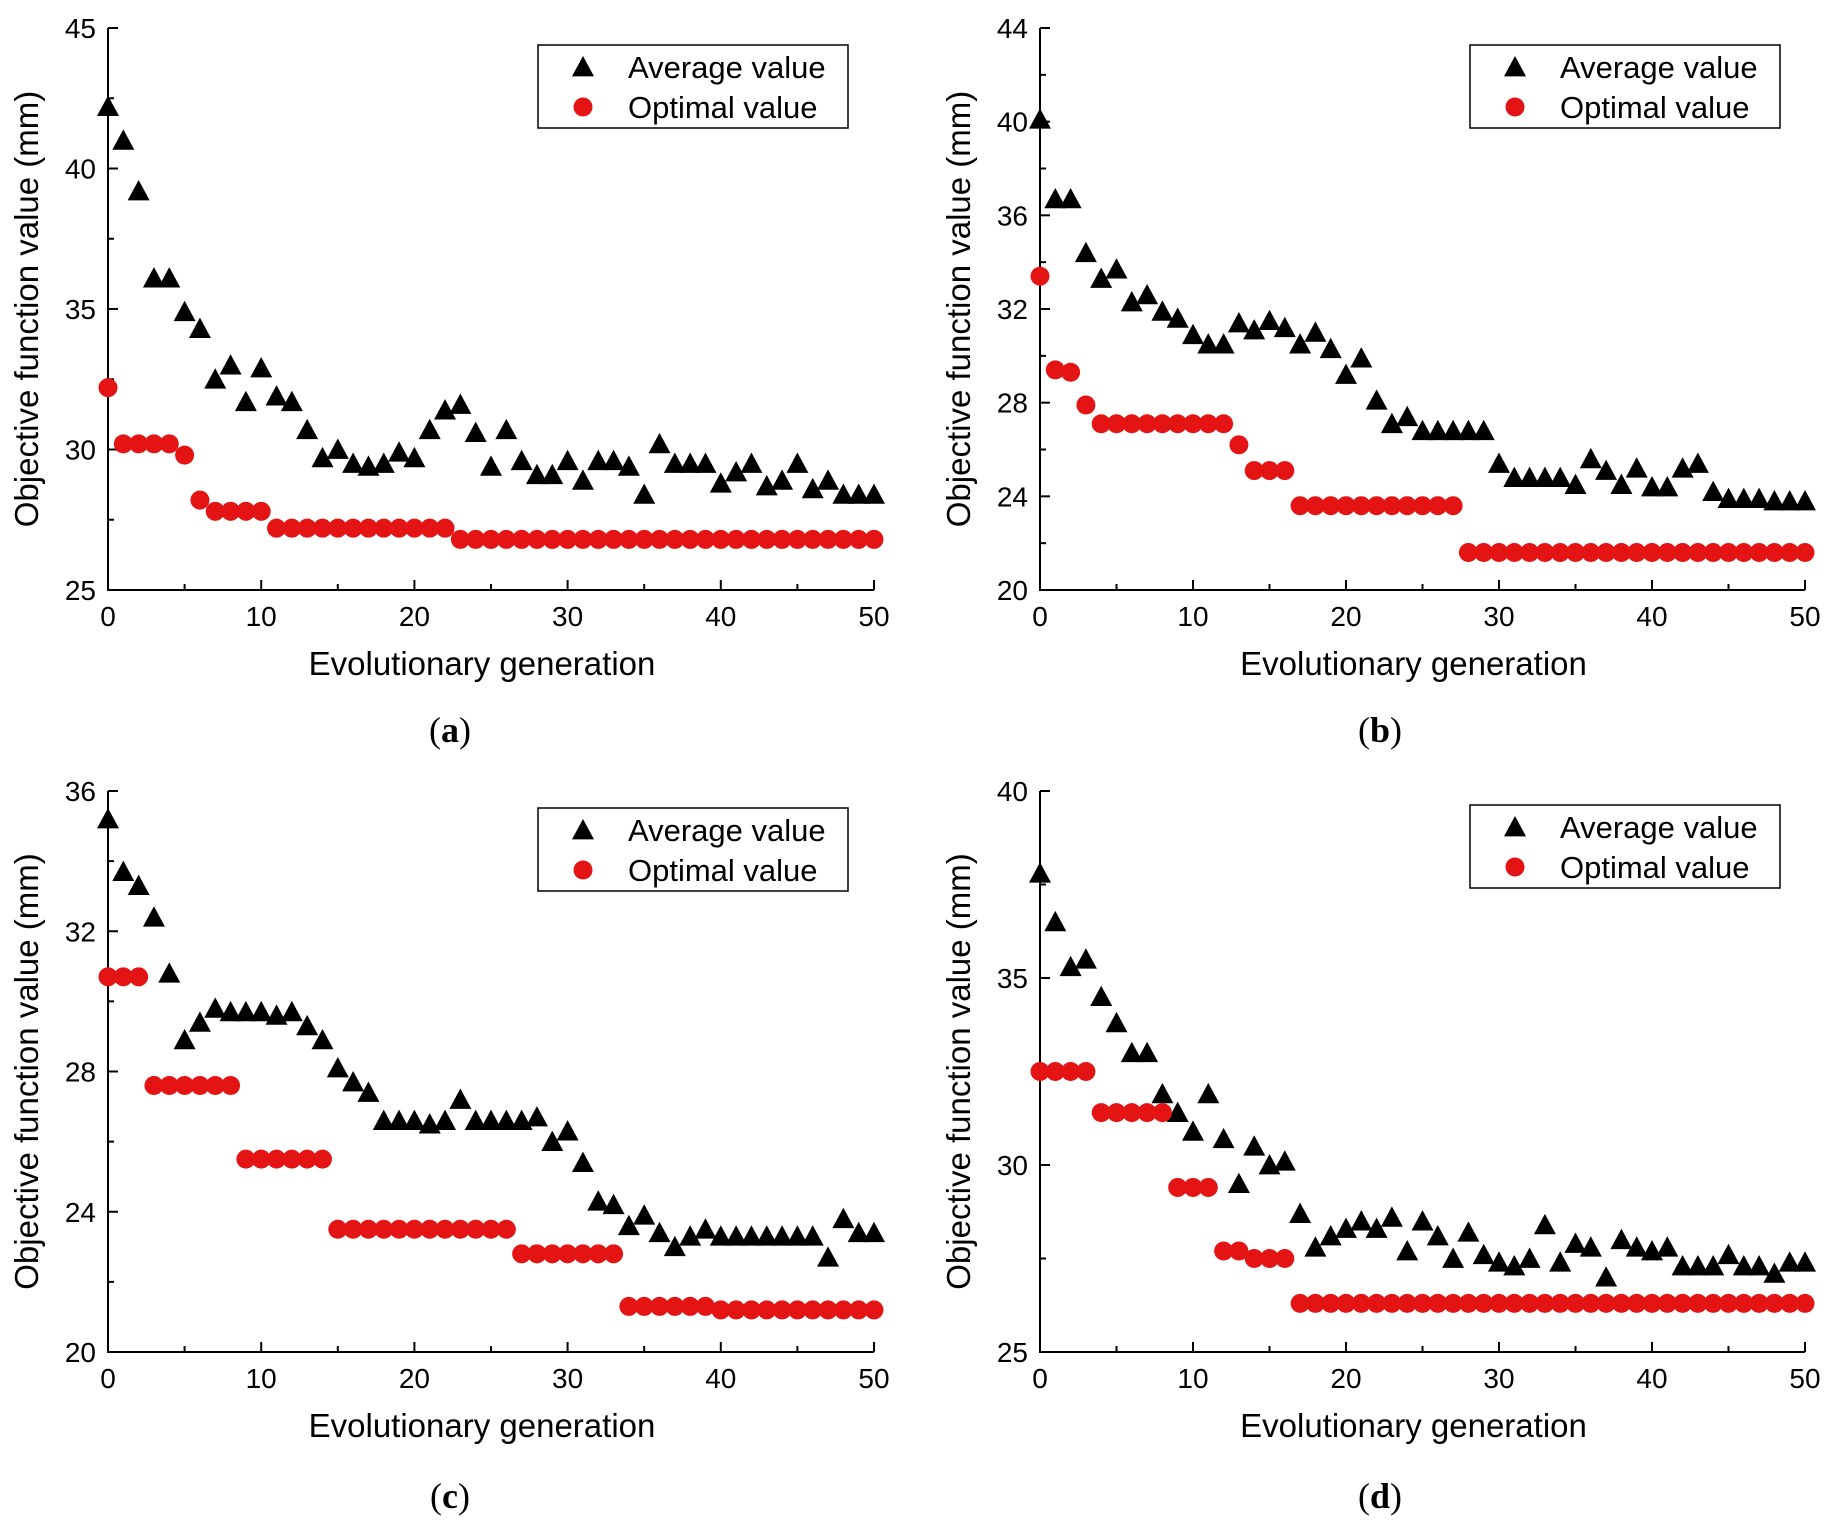  Describe the element at coordinates (80, 309) in the screenshot. I see `y-tick-label: 35` at that location.